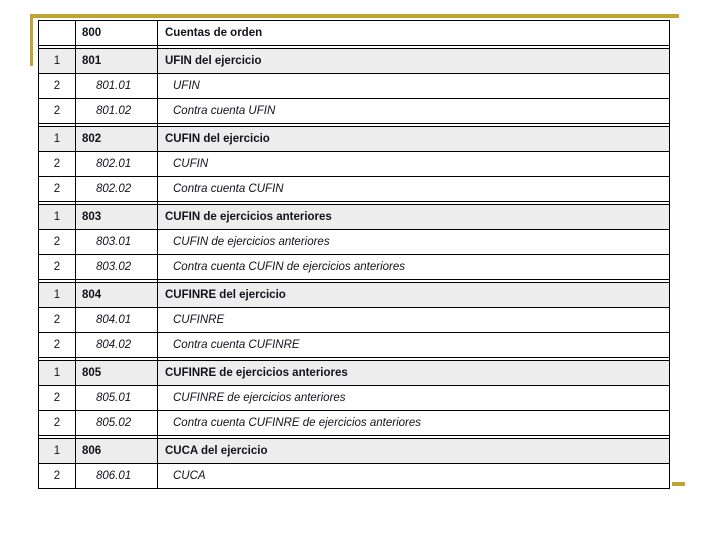 The image size is (720, 540). Describe the element at coordinates (117, 320) in the screenshot. I see `code-cell: 804.01` at that location.